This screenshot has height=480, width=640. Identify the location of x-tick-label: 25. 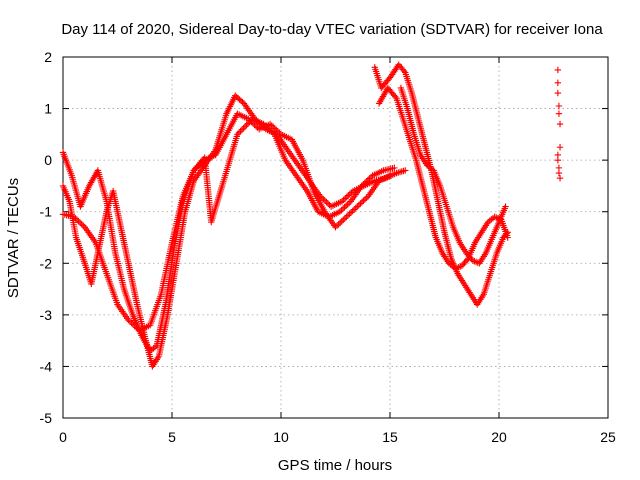
(608, 437).